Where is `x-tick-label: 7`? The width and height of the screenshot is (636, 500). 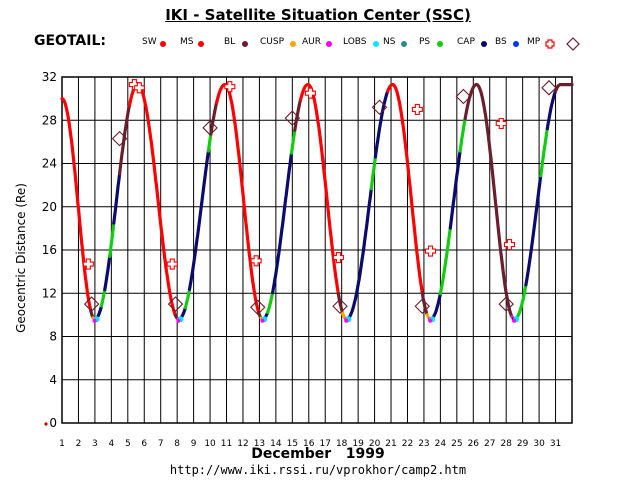
x-tick-label: 7 is located at coordinates (161, 444).